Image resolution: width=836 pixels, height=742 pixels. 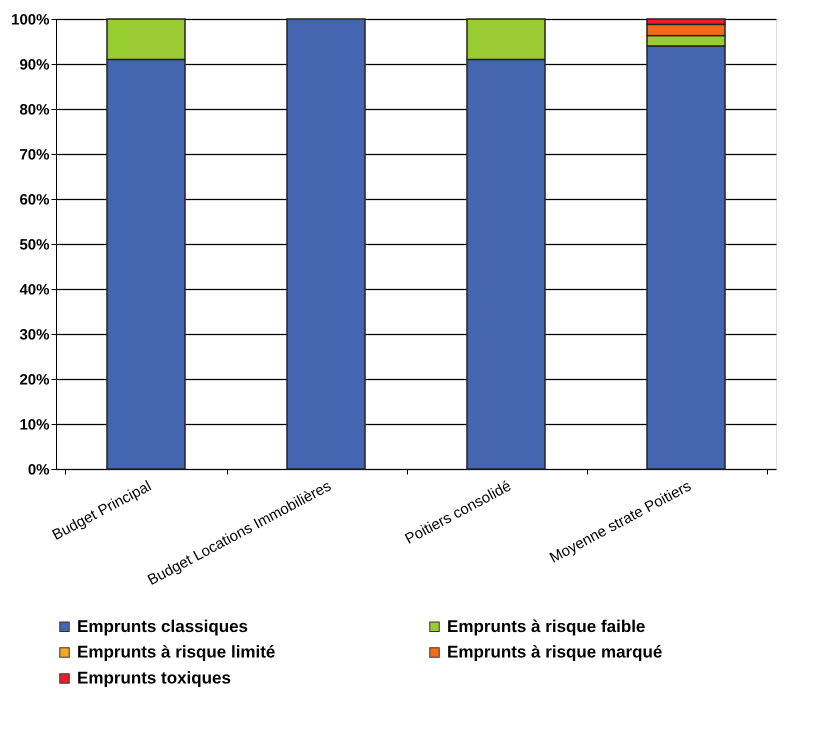 What do you see at coordinates (34, 200) in the screenshot?
I see `y-tick-label: 60%` at bounding box center [34, 200].